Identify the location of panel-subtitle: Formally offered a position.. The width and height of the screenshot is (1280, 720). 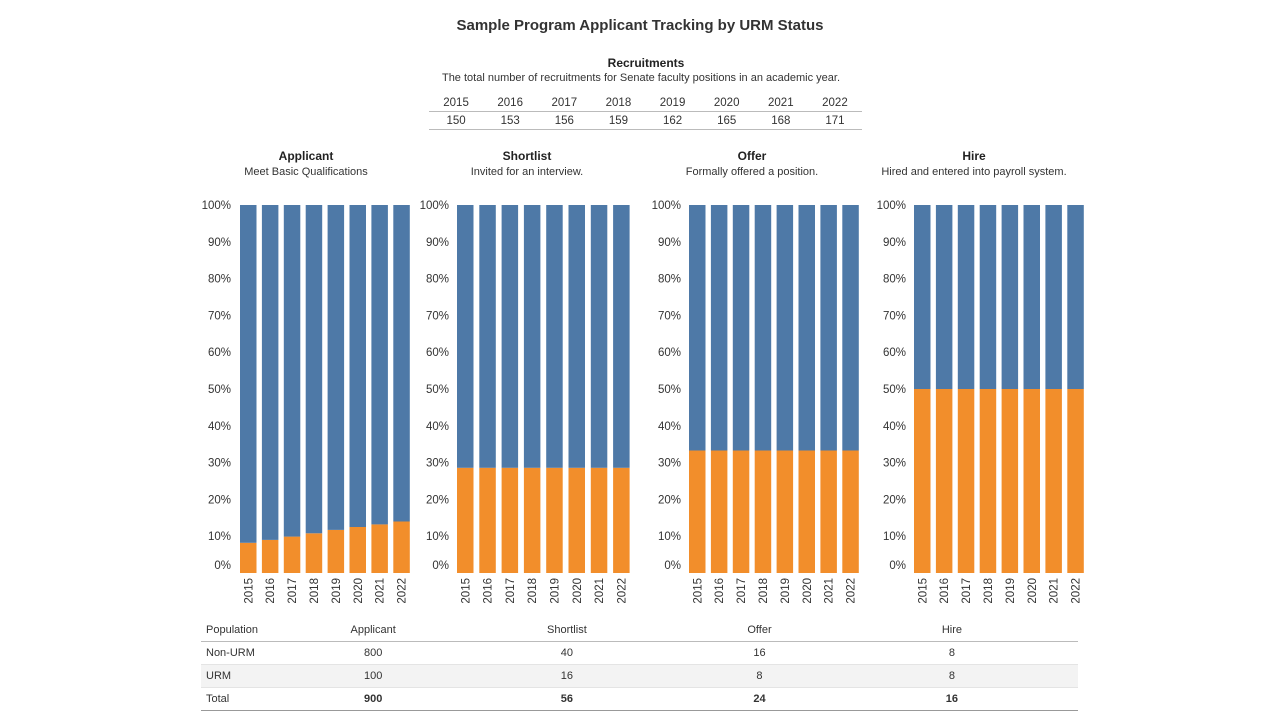
(752, 172).